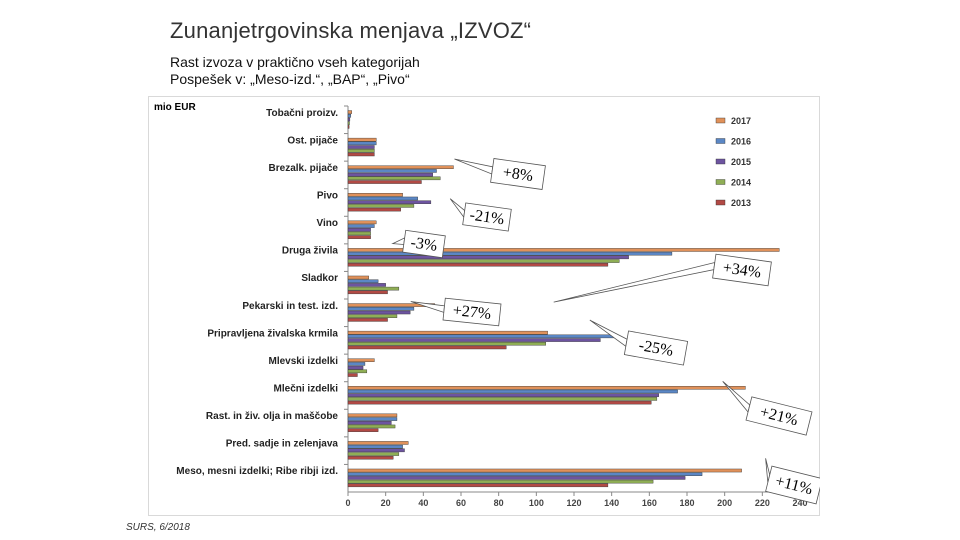  What do you see at coordinates (720, 141) in the screenshot?
I see `legend-swatch-2016` at bounding box center [720, 141].